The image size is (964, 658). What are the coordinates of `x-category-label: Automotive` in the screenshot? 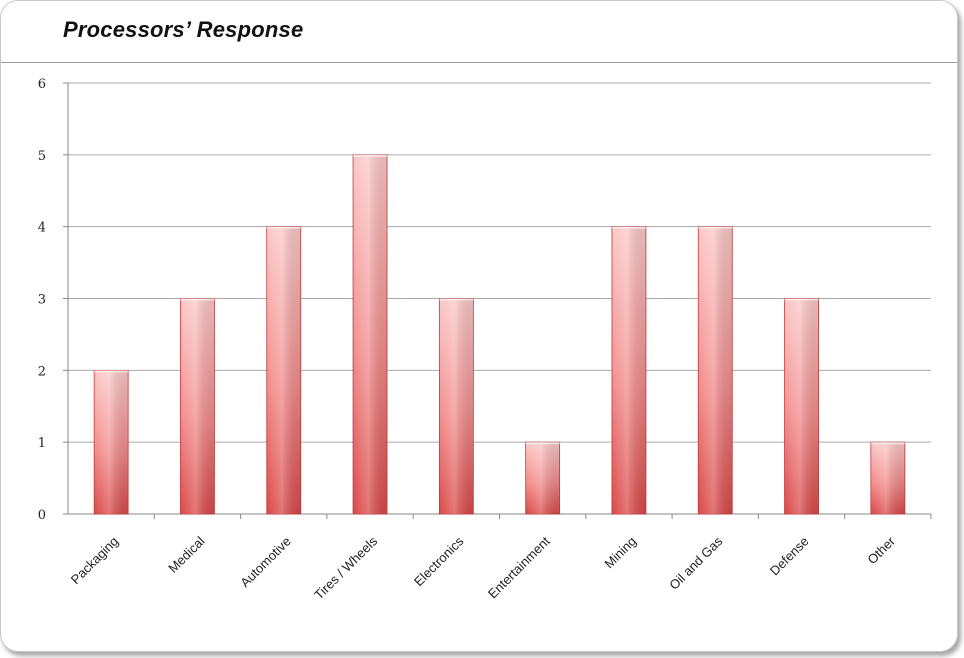 It's located at (265, 562).